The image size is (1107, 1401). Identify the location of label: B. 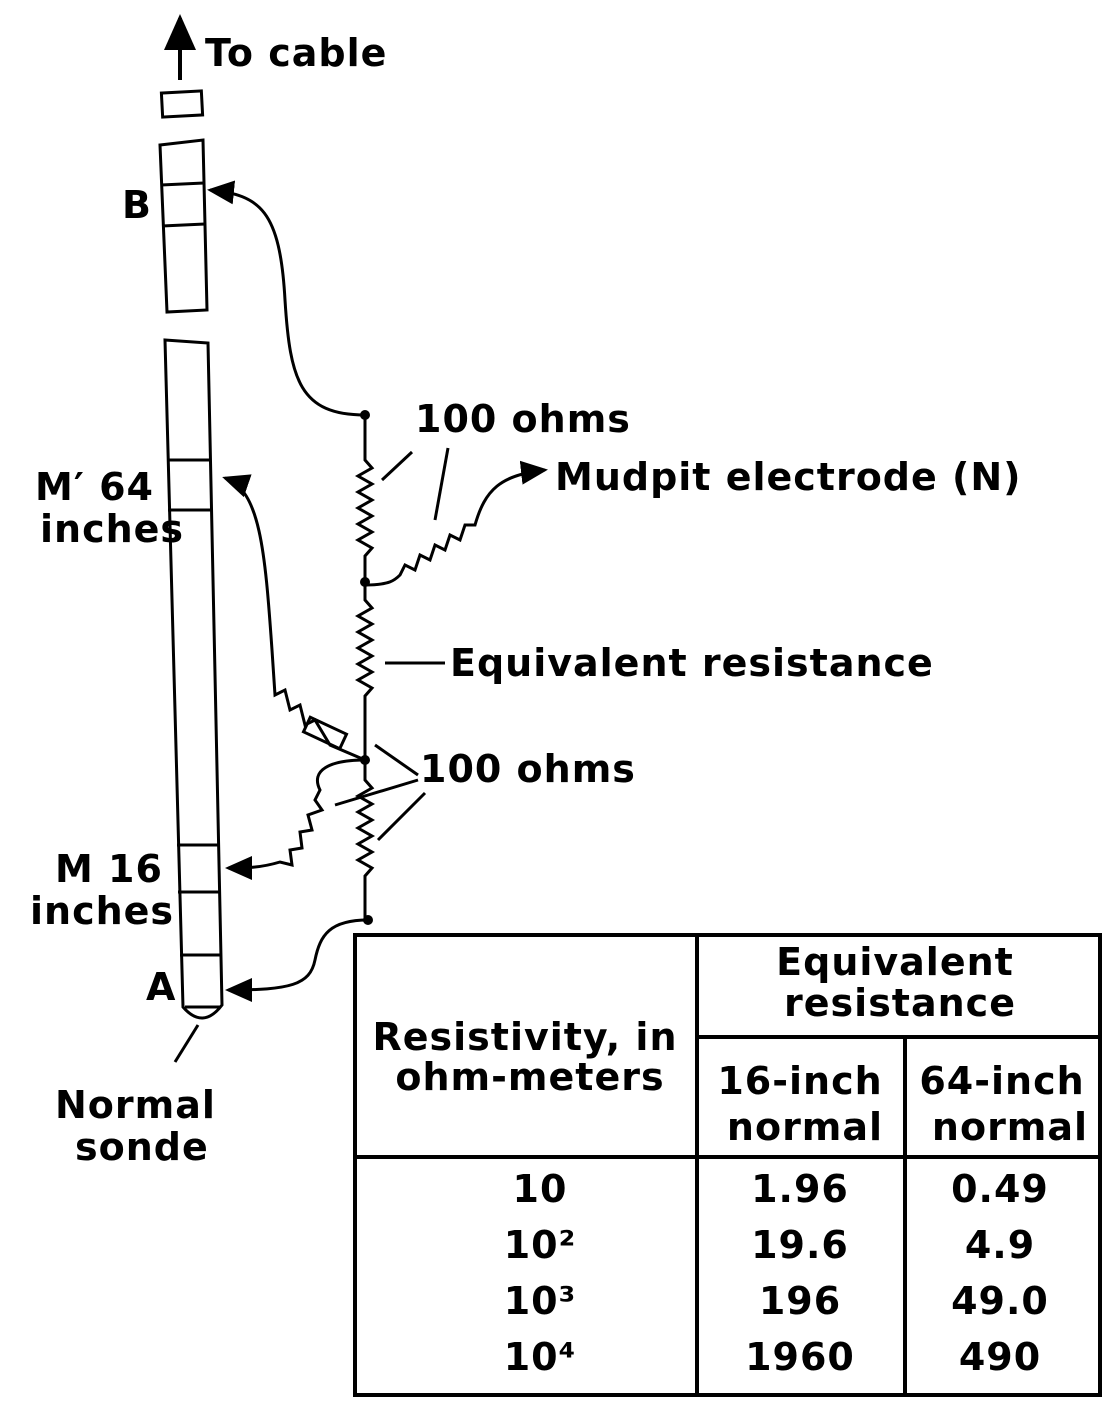
(137, 205).